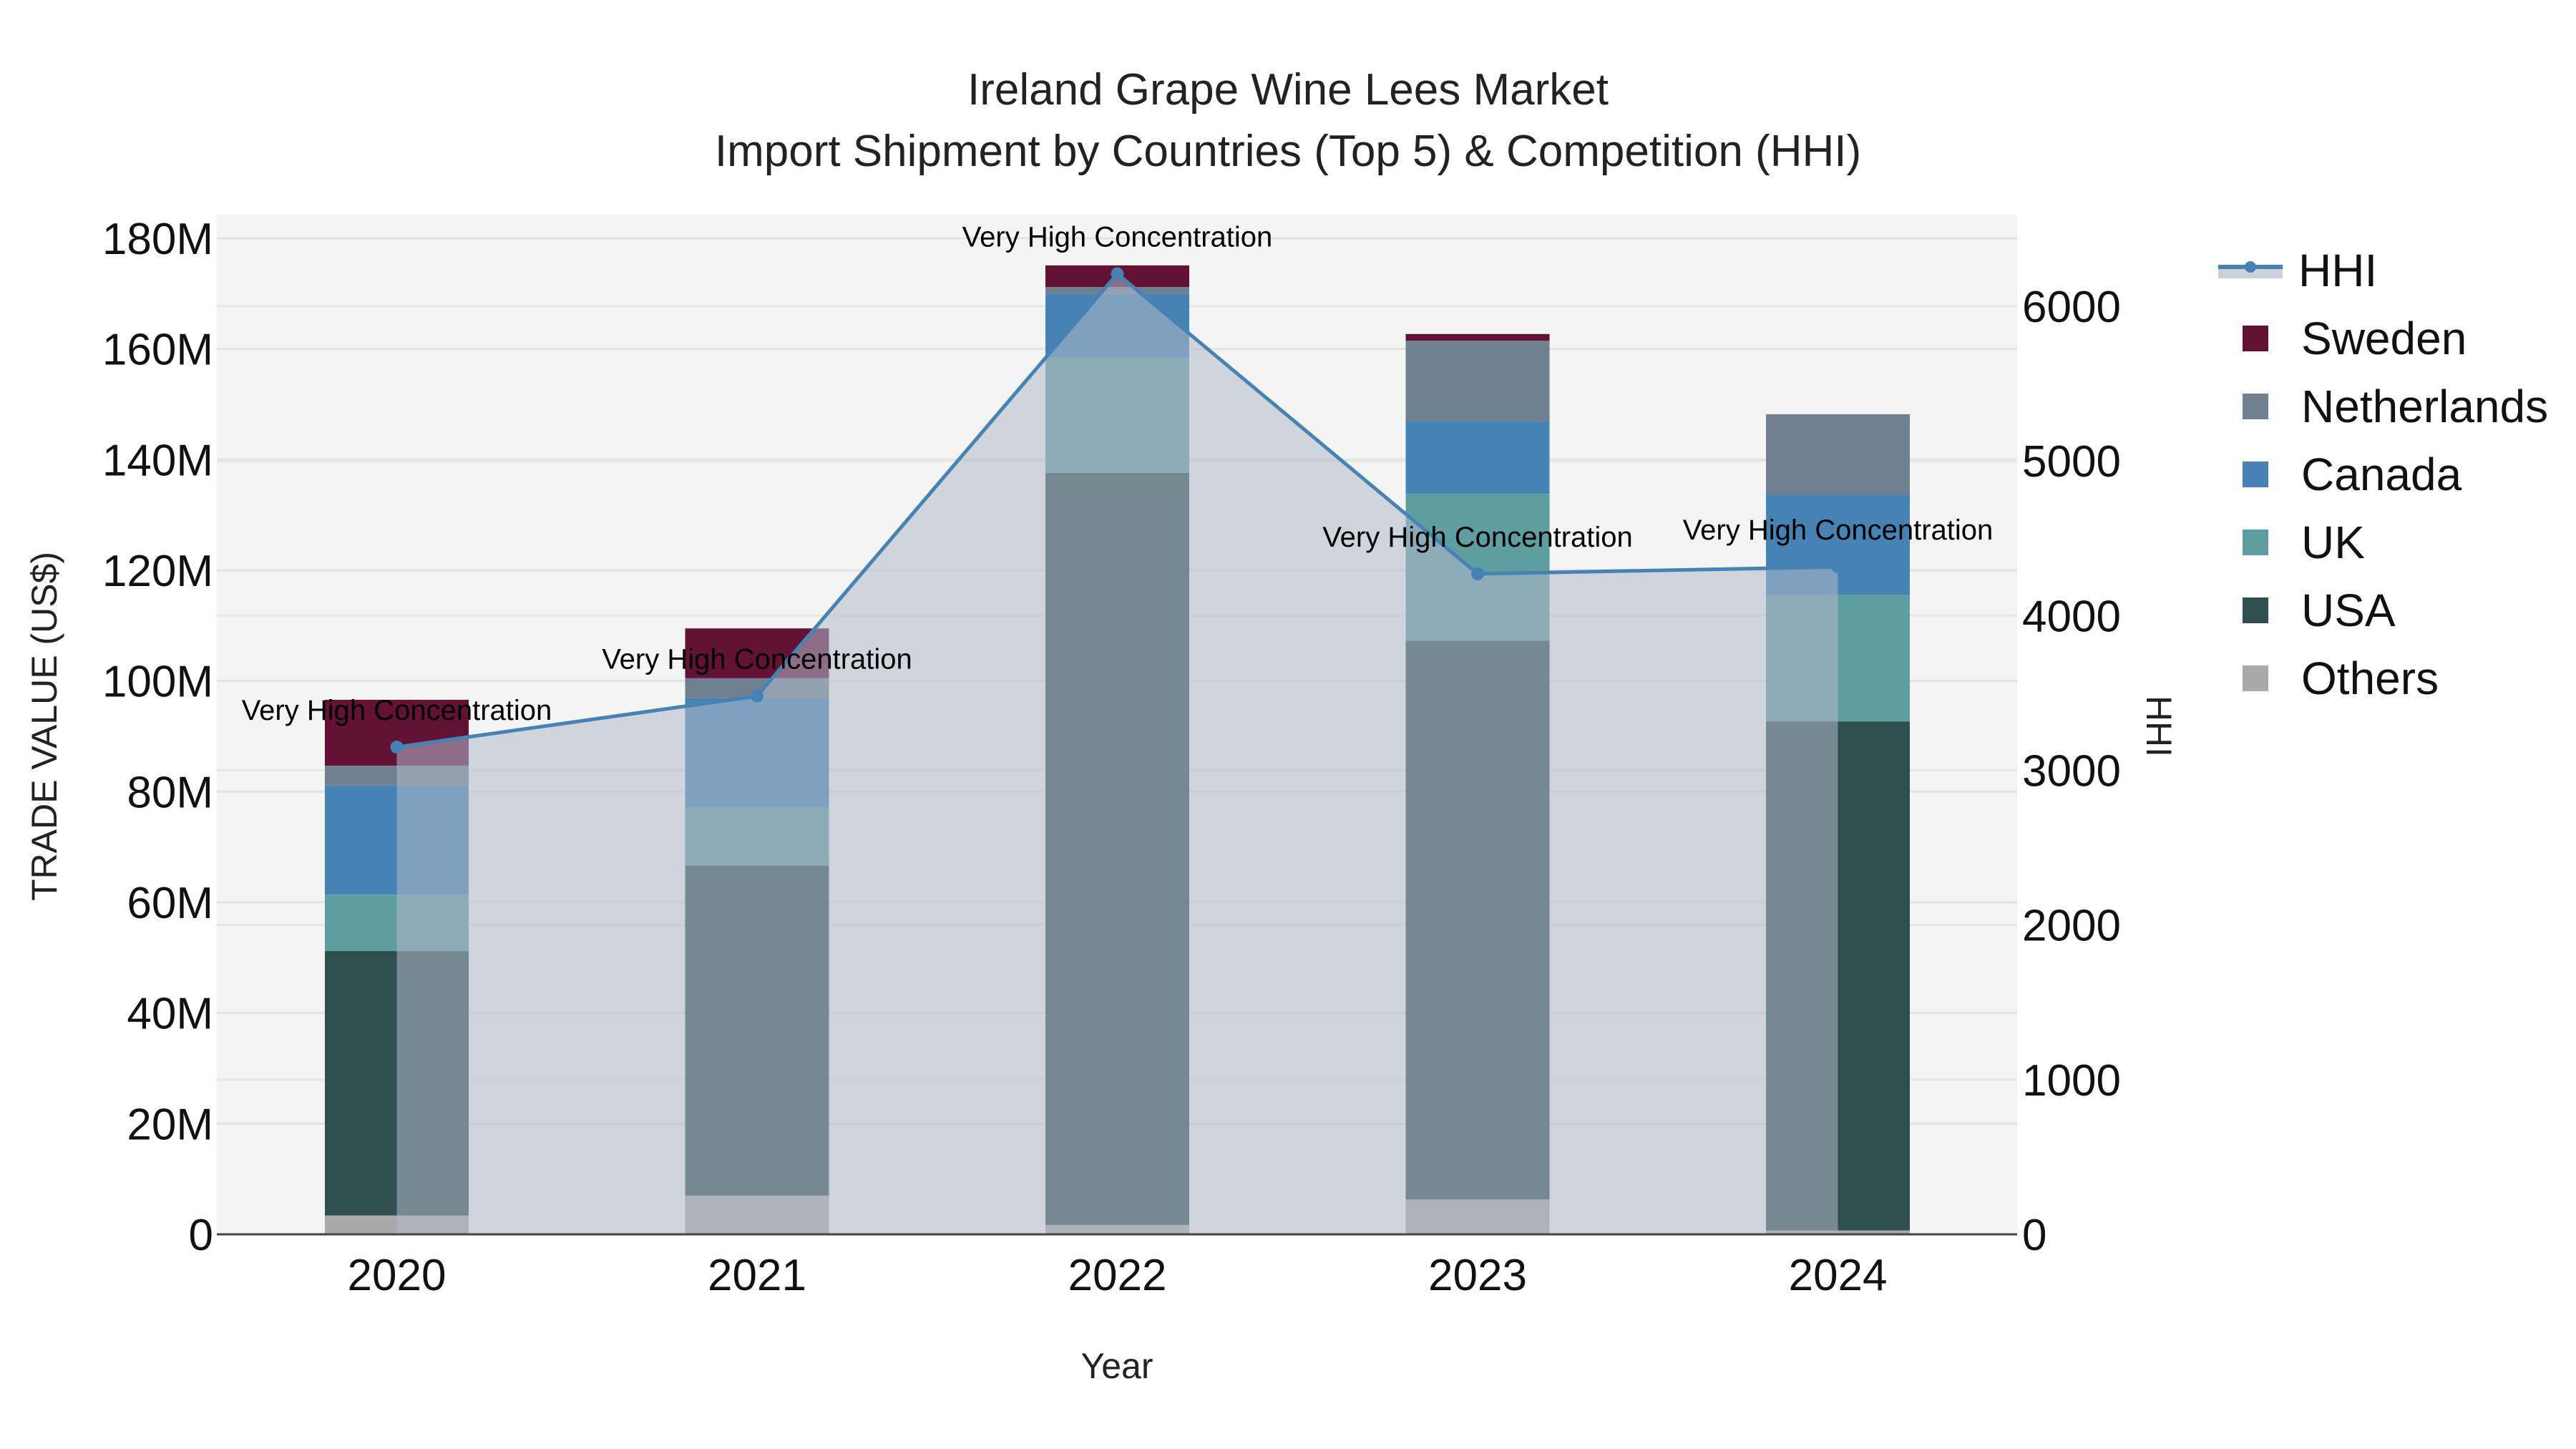  I want to click on svg-text: 60M, so click(170, 903).